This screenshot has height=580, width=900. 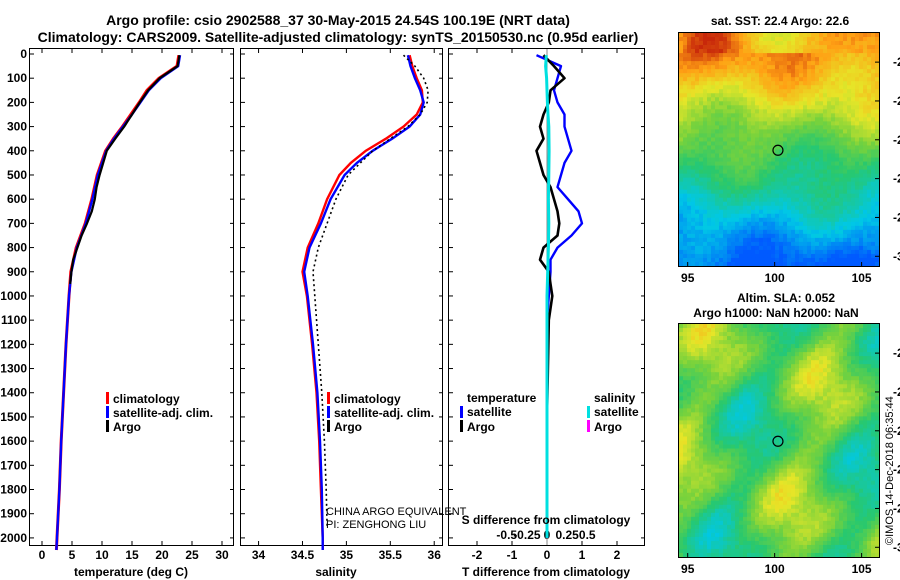 I want to click on legend-swatch-temp-argo, so click(x=461, y=426).